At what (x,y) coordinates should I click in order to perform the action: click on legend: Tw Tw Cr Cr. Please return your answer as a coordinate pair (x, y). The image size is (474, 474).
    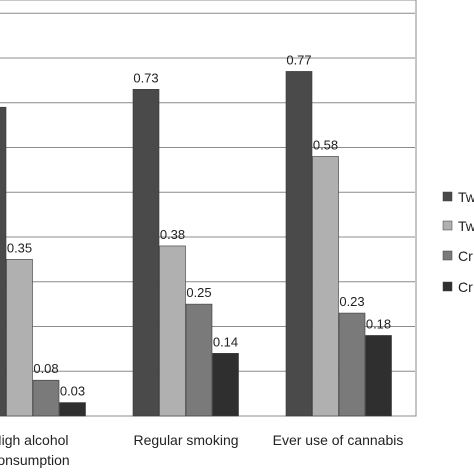
    Looking at the image, I should click on (458, 242).